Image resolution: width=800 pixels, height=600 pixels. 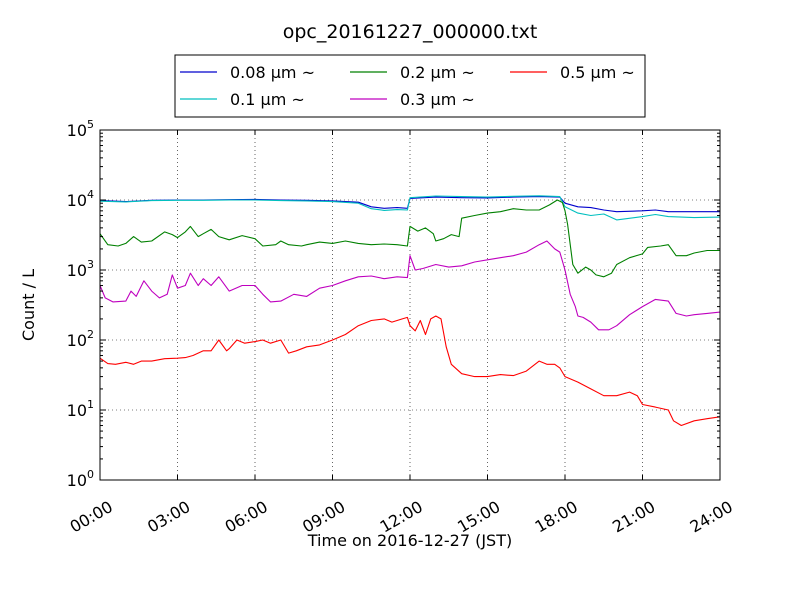 What do you see at coordinates (168, 517) in the screenshot?
I see `x-tick-label: 03:00` at bounding box center [168, 517].